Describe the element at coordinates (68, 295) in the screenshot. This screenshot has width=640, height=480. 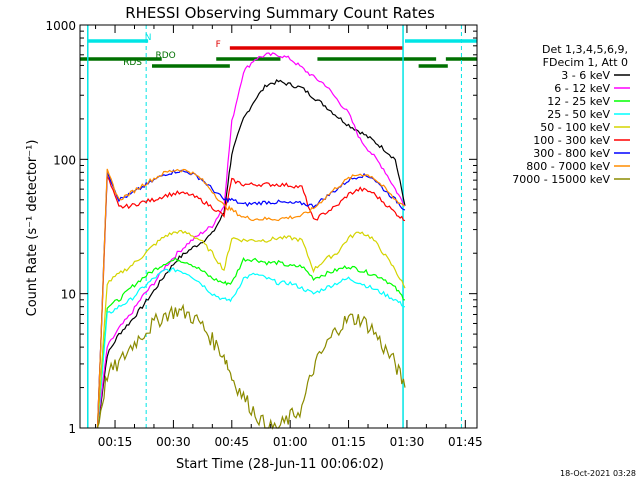
I see `y-tick-label: 10` at that location.